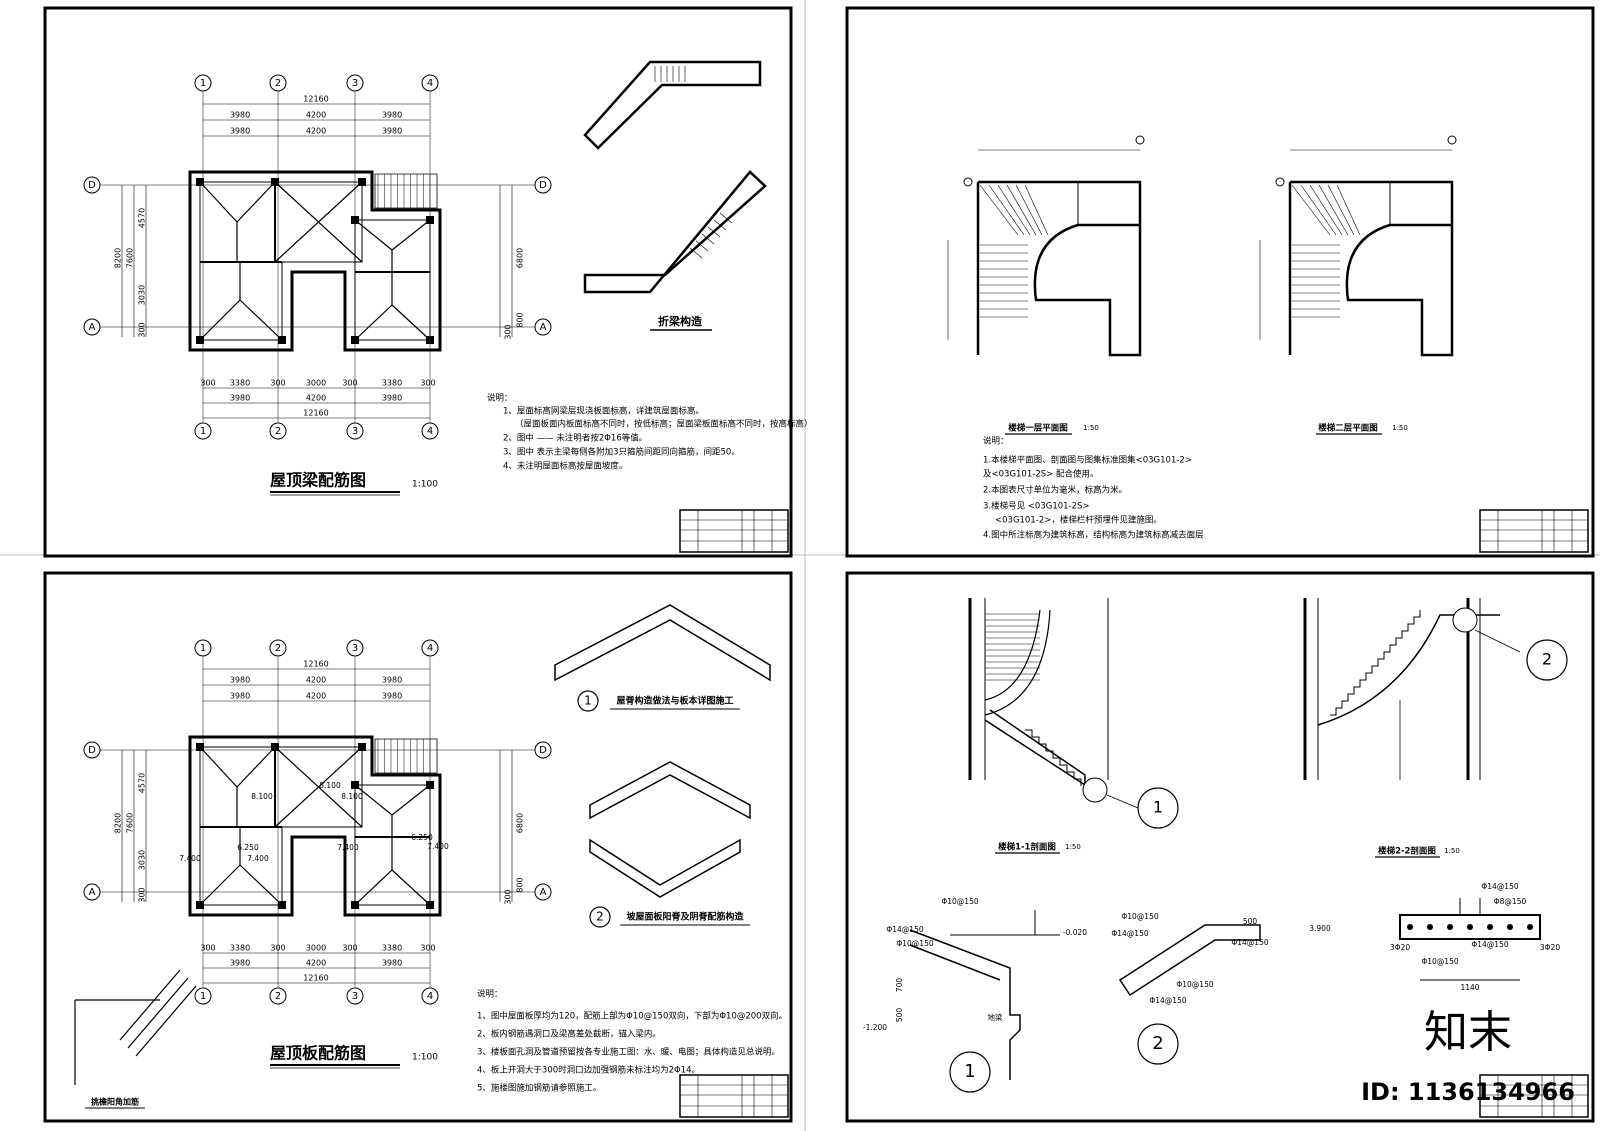 The height and width of the screenshot is (1131, 1600). I want to click on detail-label: 700, so click(899, 985).